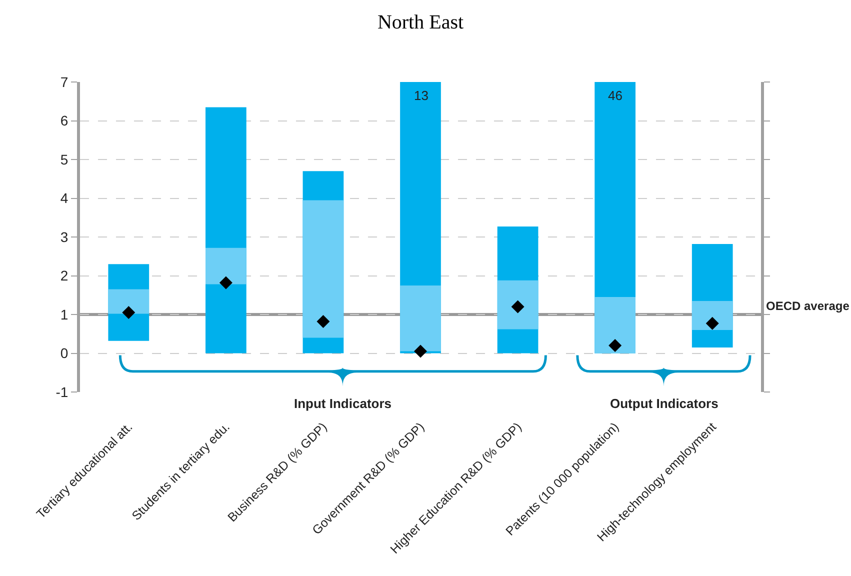 The image size is (851, 576). What do you see at coordinates (62, 392) in the screenshot?
I see `y-tick-label: -1` at bounding box center [62, 392].